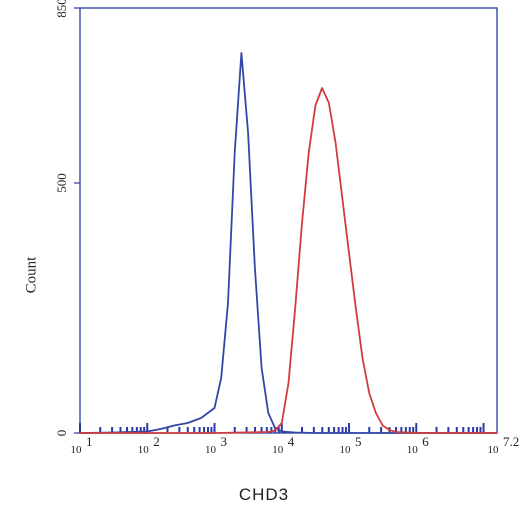  I want to click on y-tick-label: 500, so click(61, 183).